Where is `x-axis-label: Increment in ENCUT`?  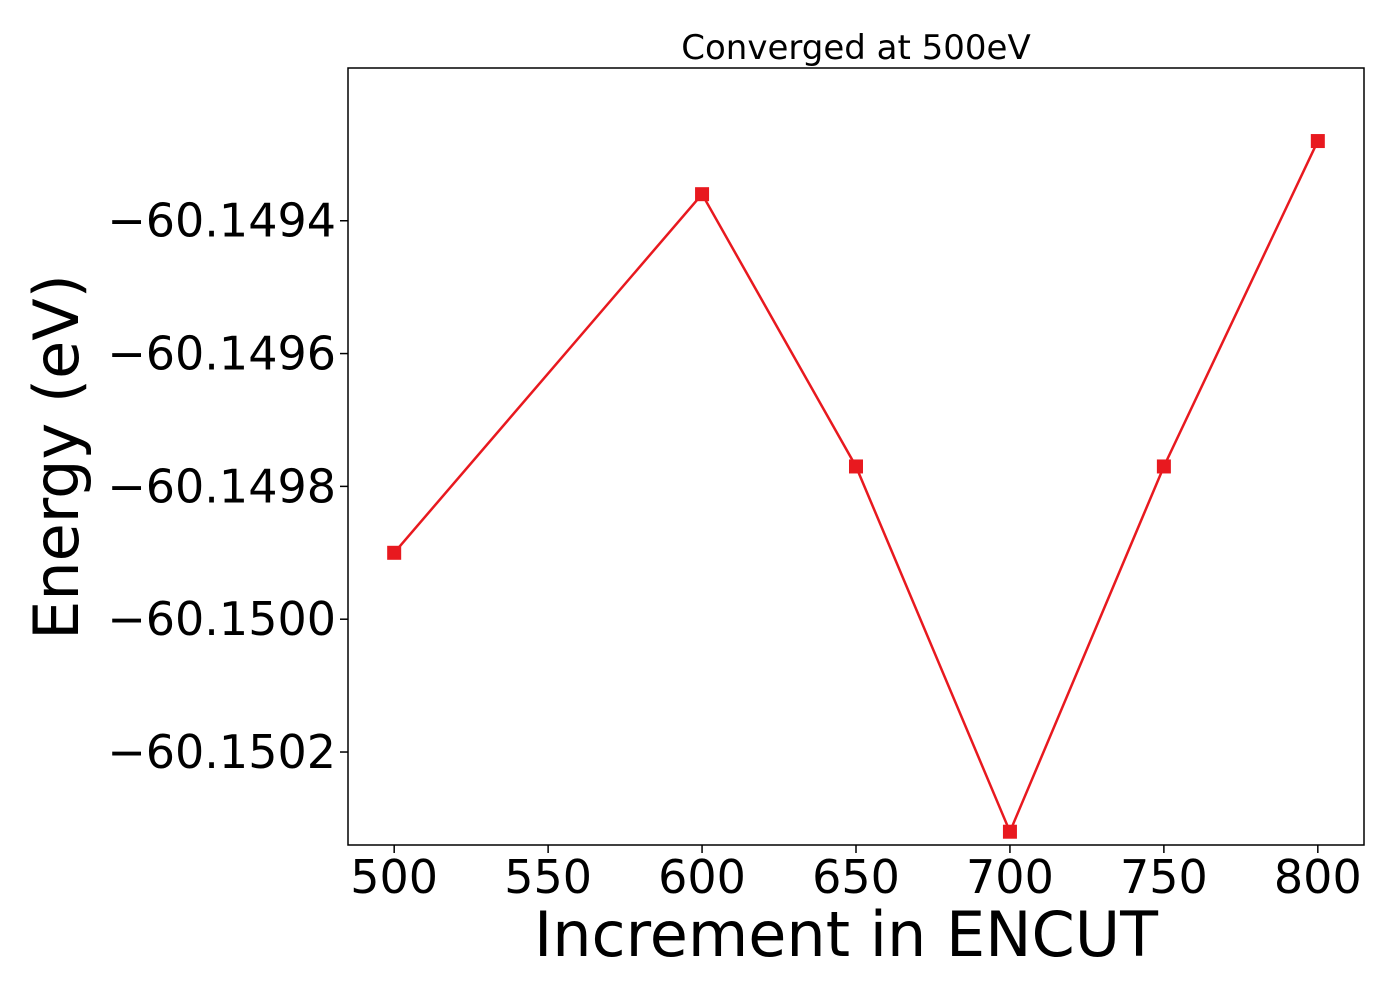
x-axis-label: Increment in ENCUT is located at coordinates (846, 934).